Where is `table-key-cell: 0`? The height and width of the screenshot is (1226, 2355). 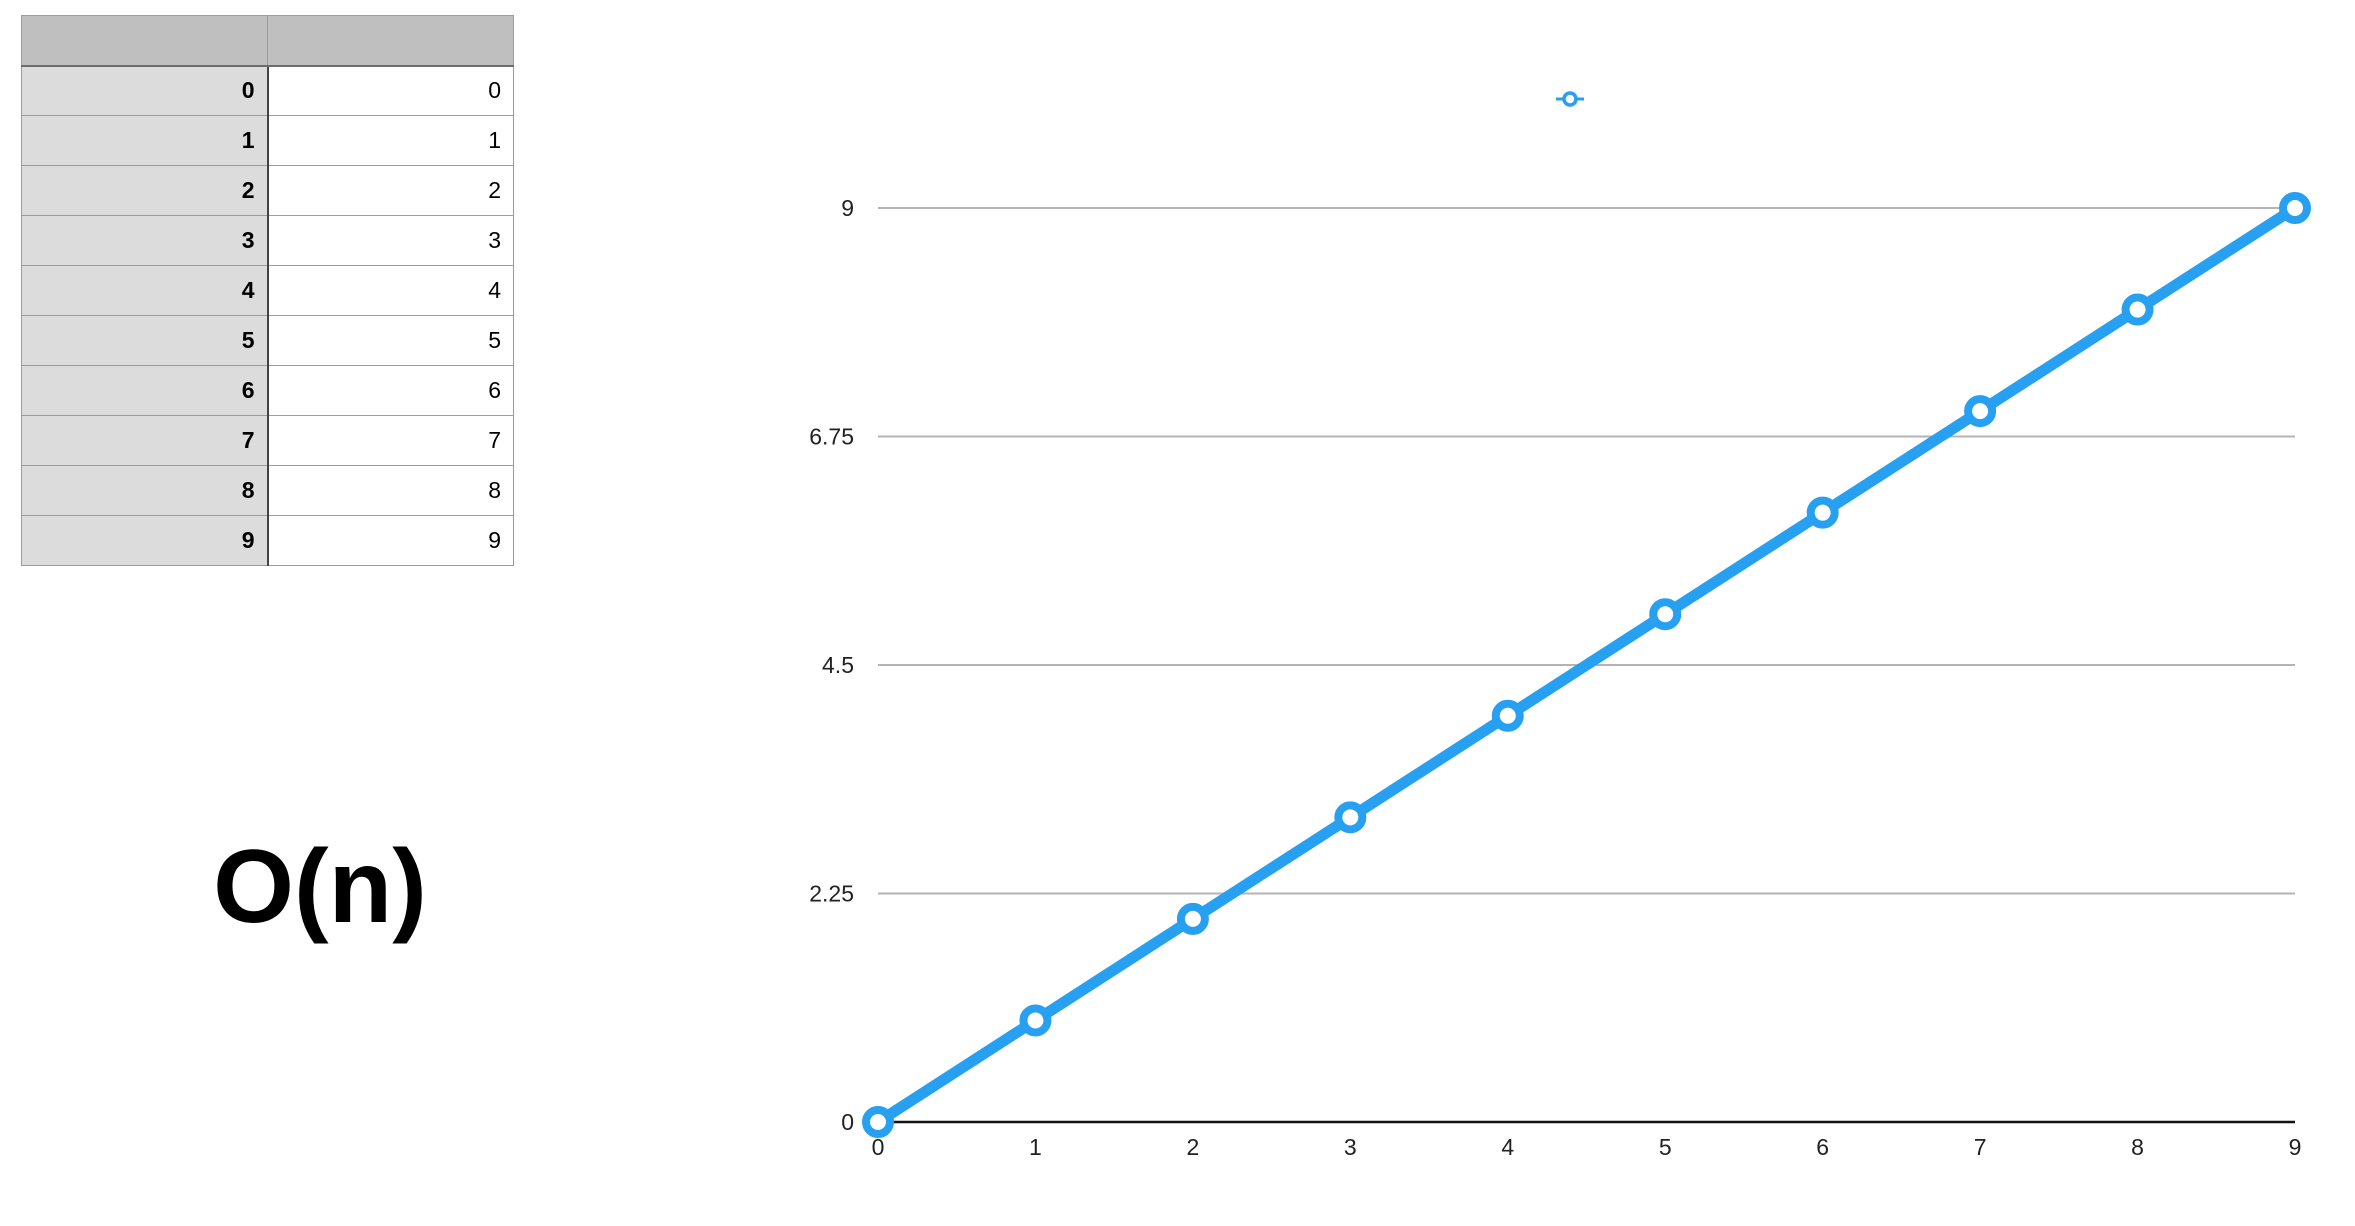 table-key-cell: 0 is located at coordinates (145, 90).